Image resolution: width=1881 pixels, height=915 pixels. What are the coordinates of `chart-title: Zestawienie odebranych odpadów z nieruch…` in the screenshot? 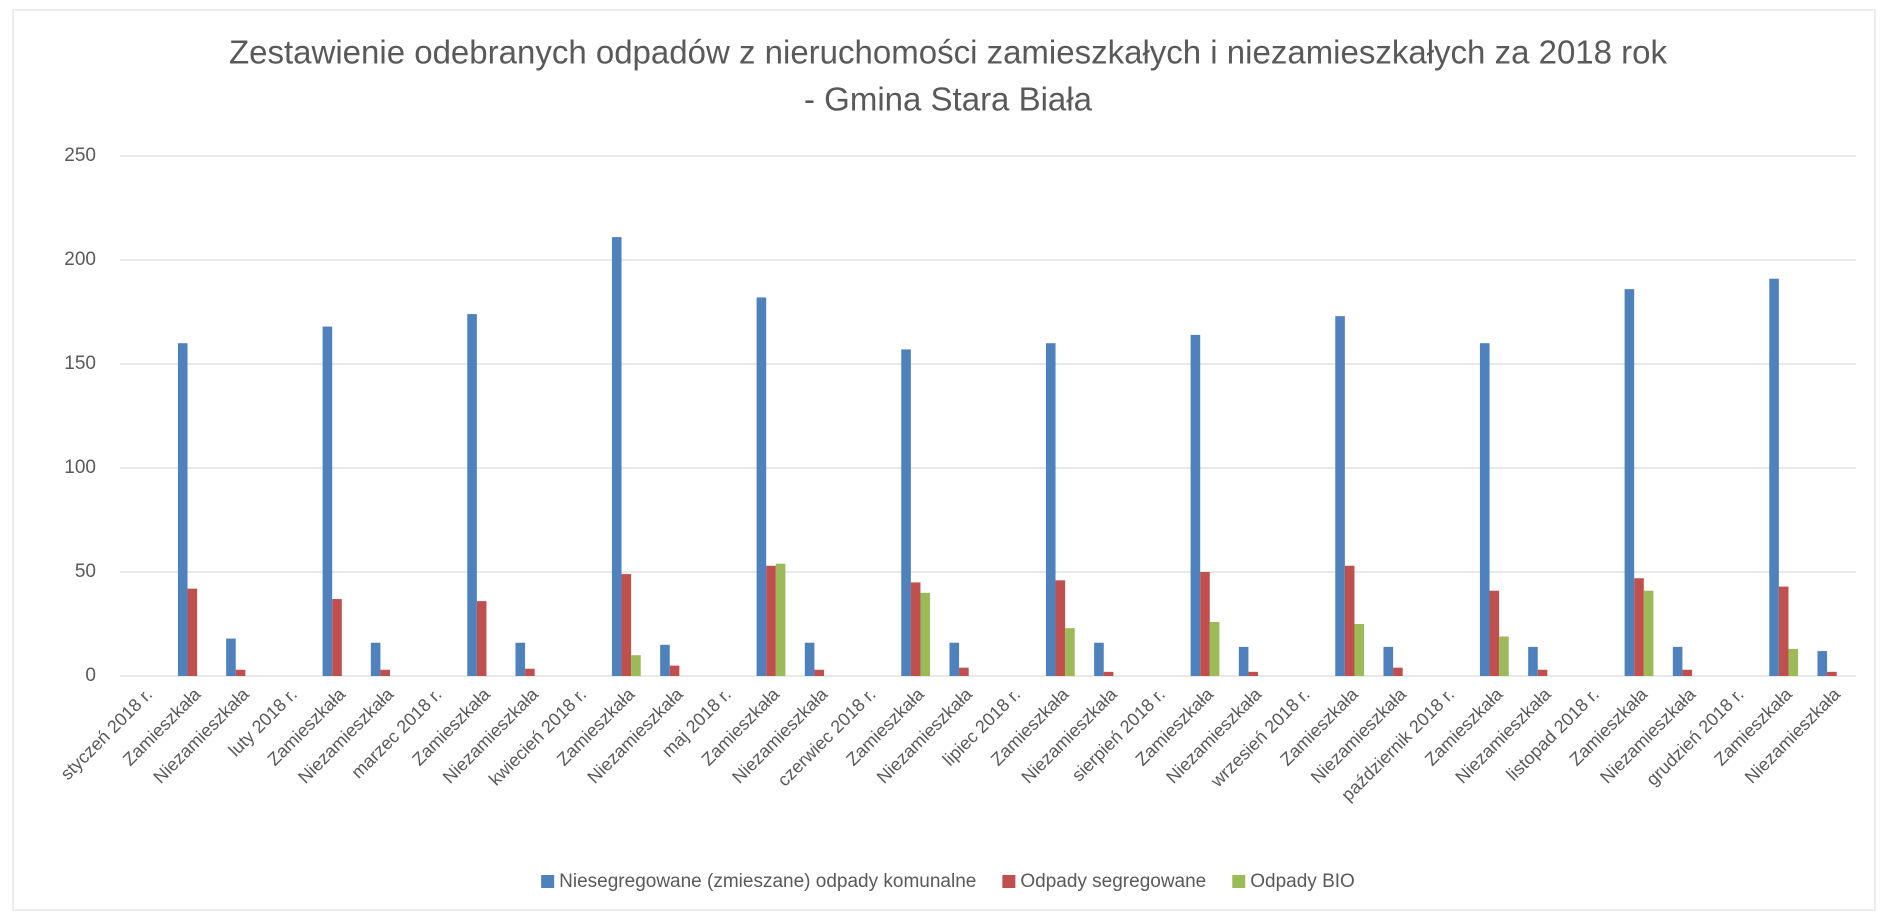 It's located at (948, 52).